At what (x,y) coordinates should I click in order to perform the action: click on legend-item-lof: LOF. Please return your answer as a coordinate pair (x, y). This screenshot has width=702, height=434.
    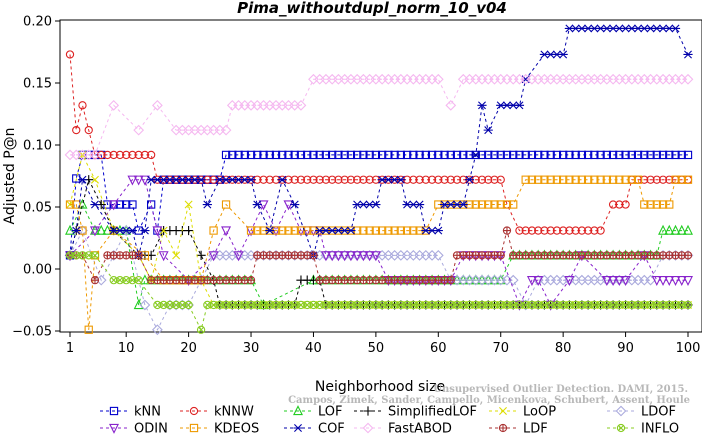
    Looking at the image, I should click on (313, 412).